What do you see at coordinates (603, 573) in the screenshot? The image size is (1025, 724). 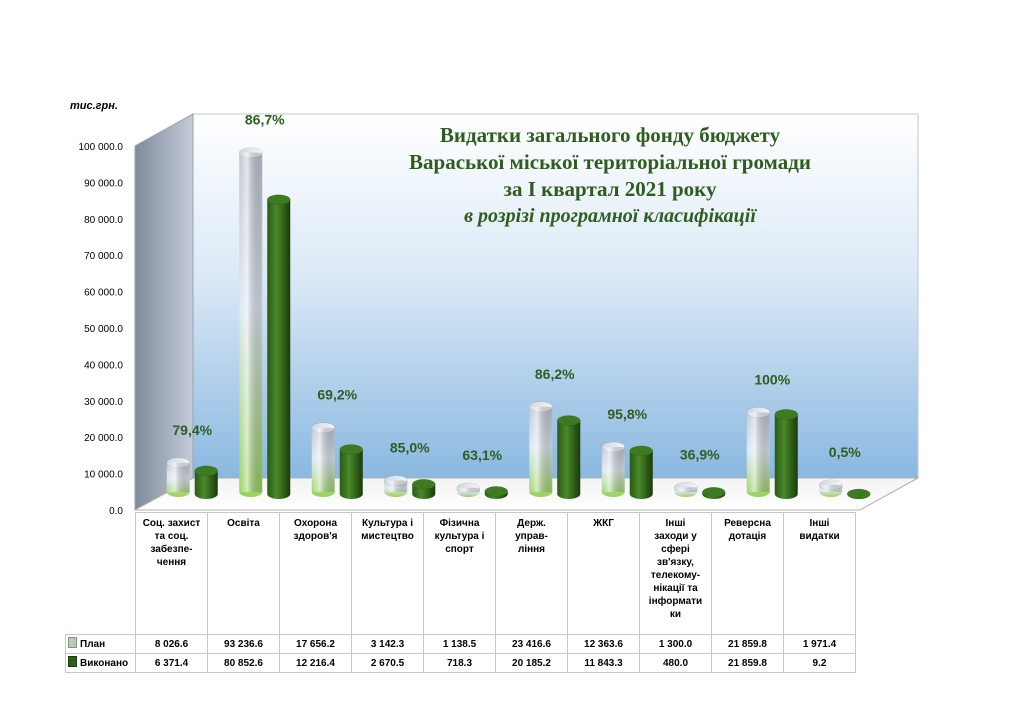 I see `category-cell: ЖКГ` at bounding box center [603, 573].